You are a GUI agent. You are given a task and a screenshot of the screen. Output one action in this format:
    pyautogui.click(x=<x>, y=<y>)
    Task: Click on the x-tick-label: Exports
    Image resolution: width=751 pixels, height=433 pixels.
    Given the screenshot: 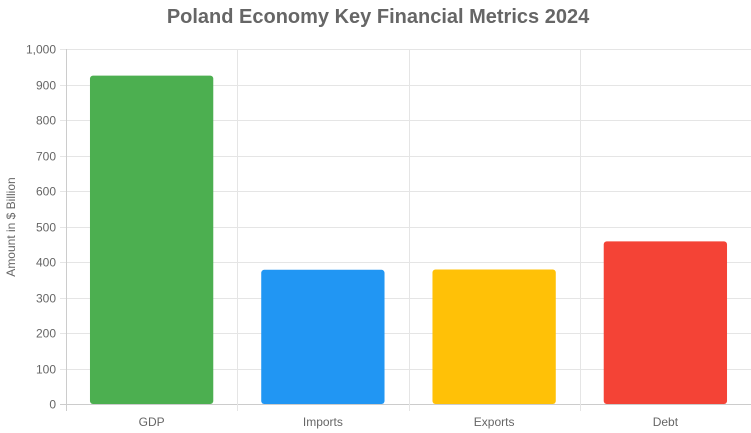 What is the action you would take?
    pyautogui.click(x=494, y=422)
    